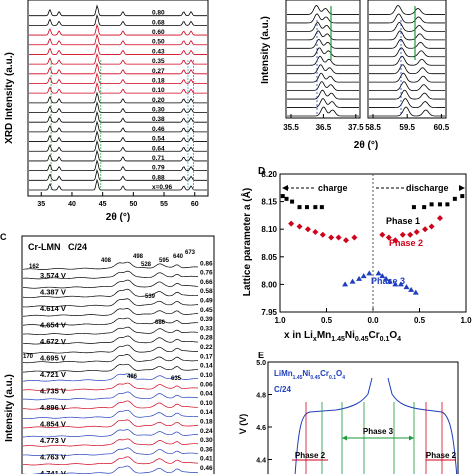 This screenshot has height=474, width=474. I want to click on panel-d-letter: D, so click(261, 171).